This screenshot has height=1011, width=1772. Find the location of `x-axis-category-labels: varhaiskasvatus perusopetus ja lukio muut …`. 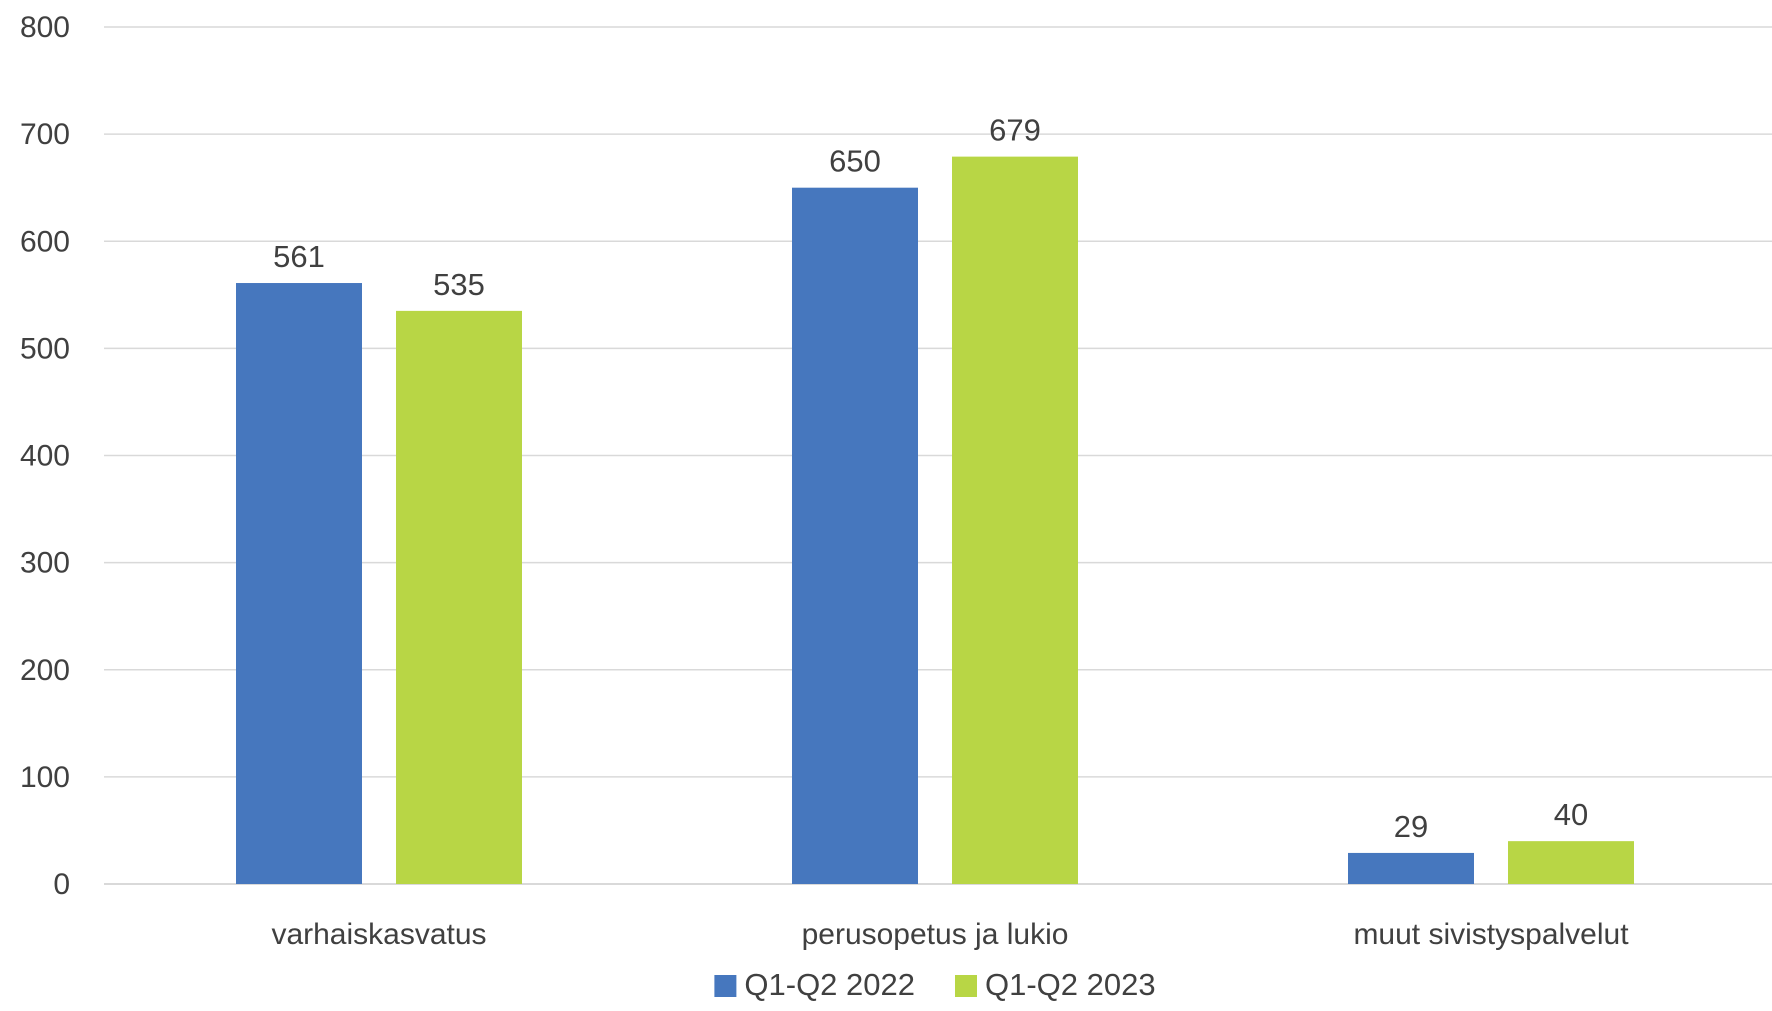

x-axis-category-labels: varhaiskasvatus perusopetus ja lukio muut … is located at coordinates (950, 934).